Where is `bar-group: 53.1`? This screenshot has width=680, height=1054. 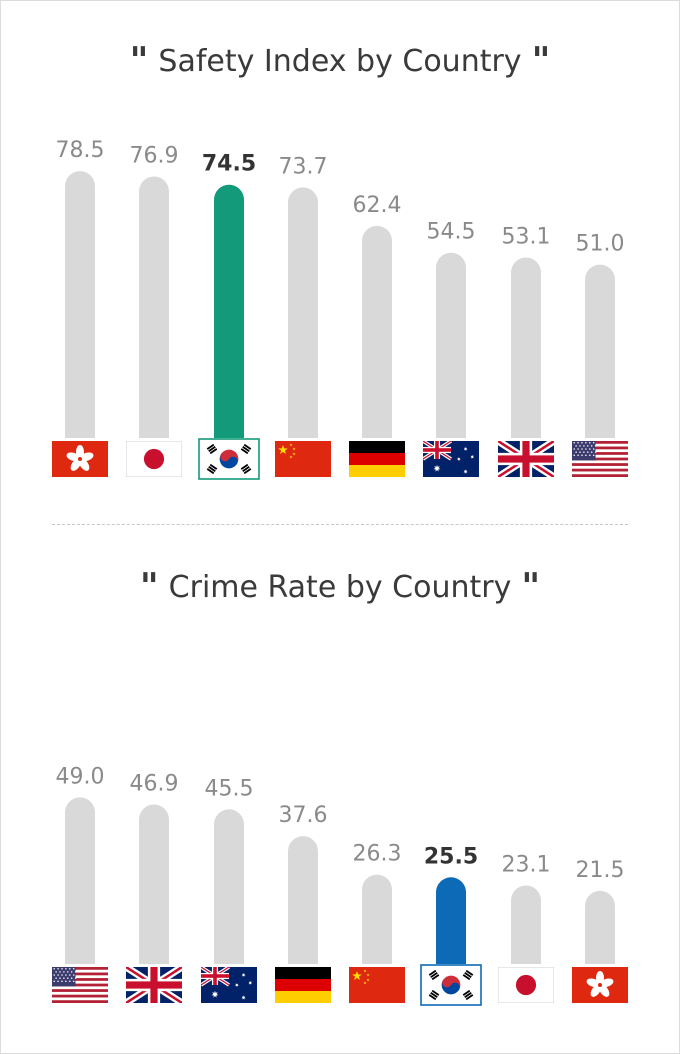 bar-group: 53.1 is located at coordinates (526, 350).